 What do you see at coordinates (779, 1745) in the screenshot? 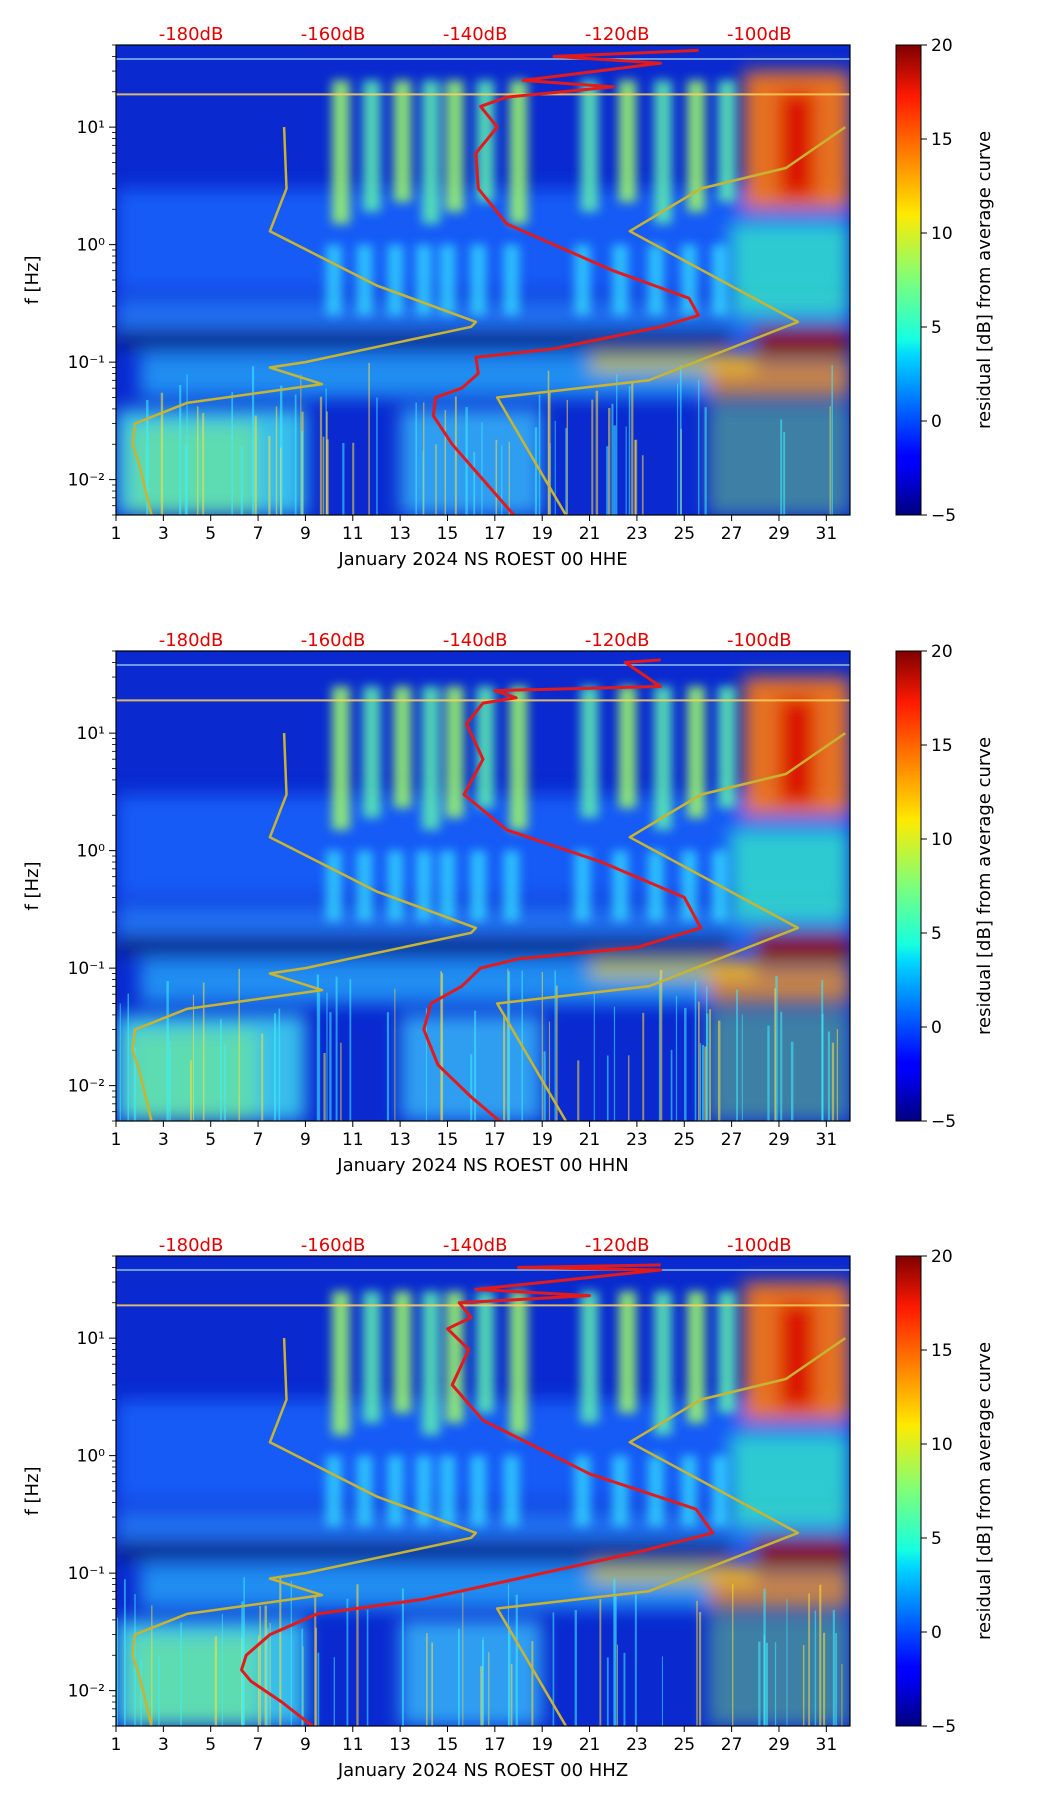
I see `x-tick-label: 29` at bounding box center [779, 1745].